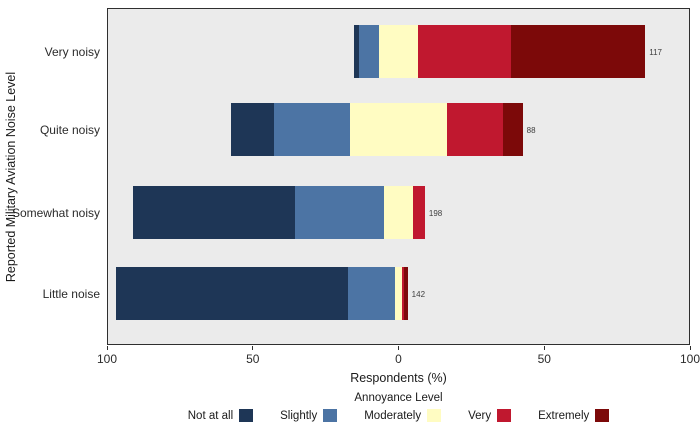  I want to click on legend-item-slightly: Slightly, so click(309, 415).